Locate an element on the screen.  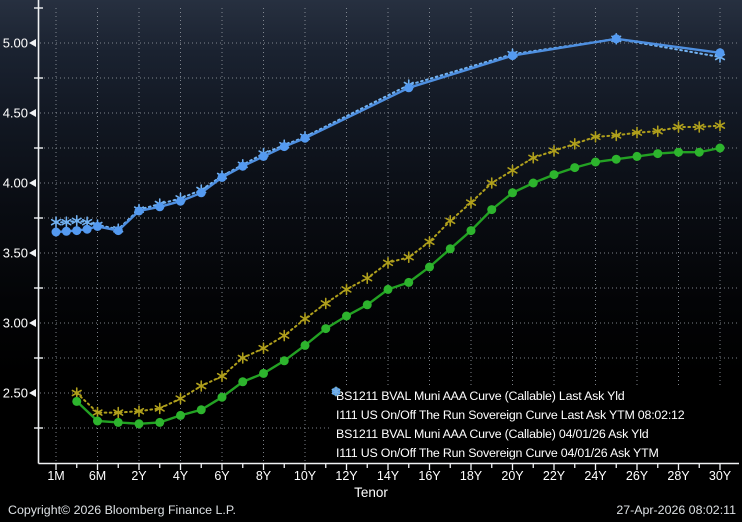
y-tick-label: 3.50 is located at coordinates (15, 253).